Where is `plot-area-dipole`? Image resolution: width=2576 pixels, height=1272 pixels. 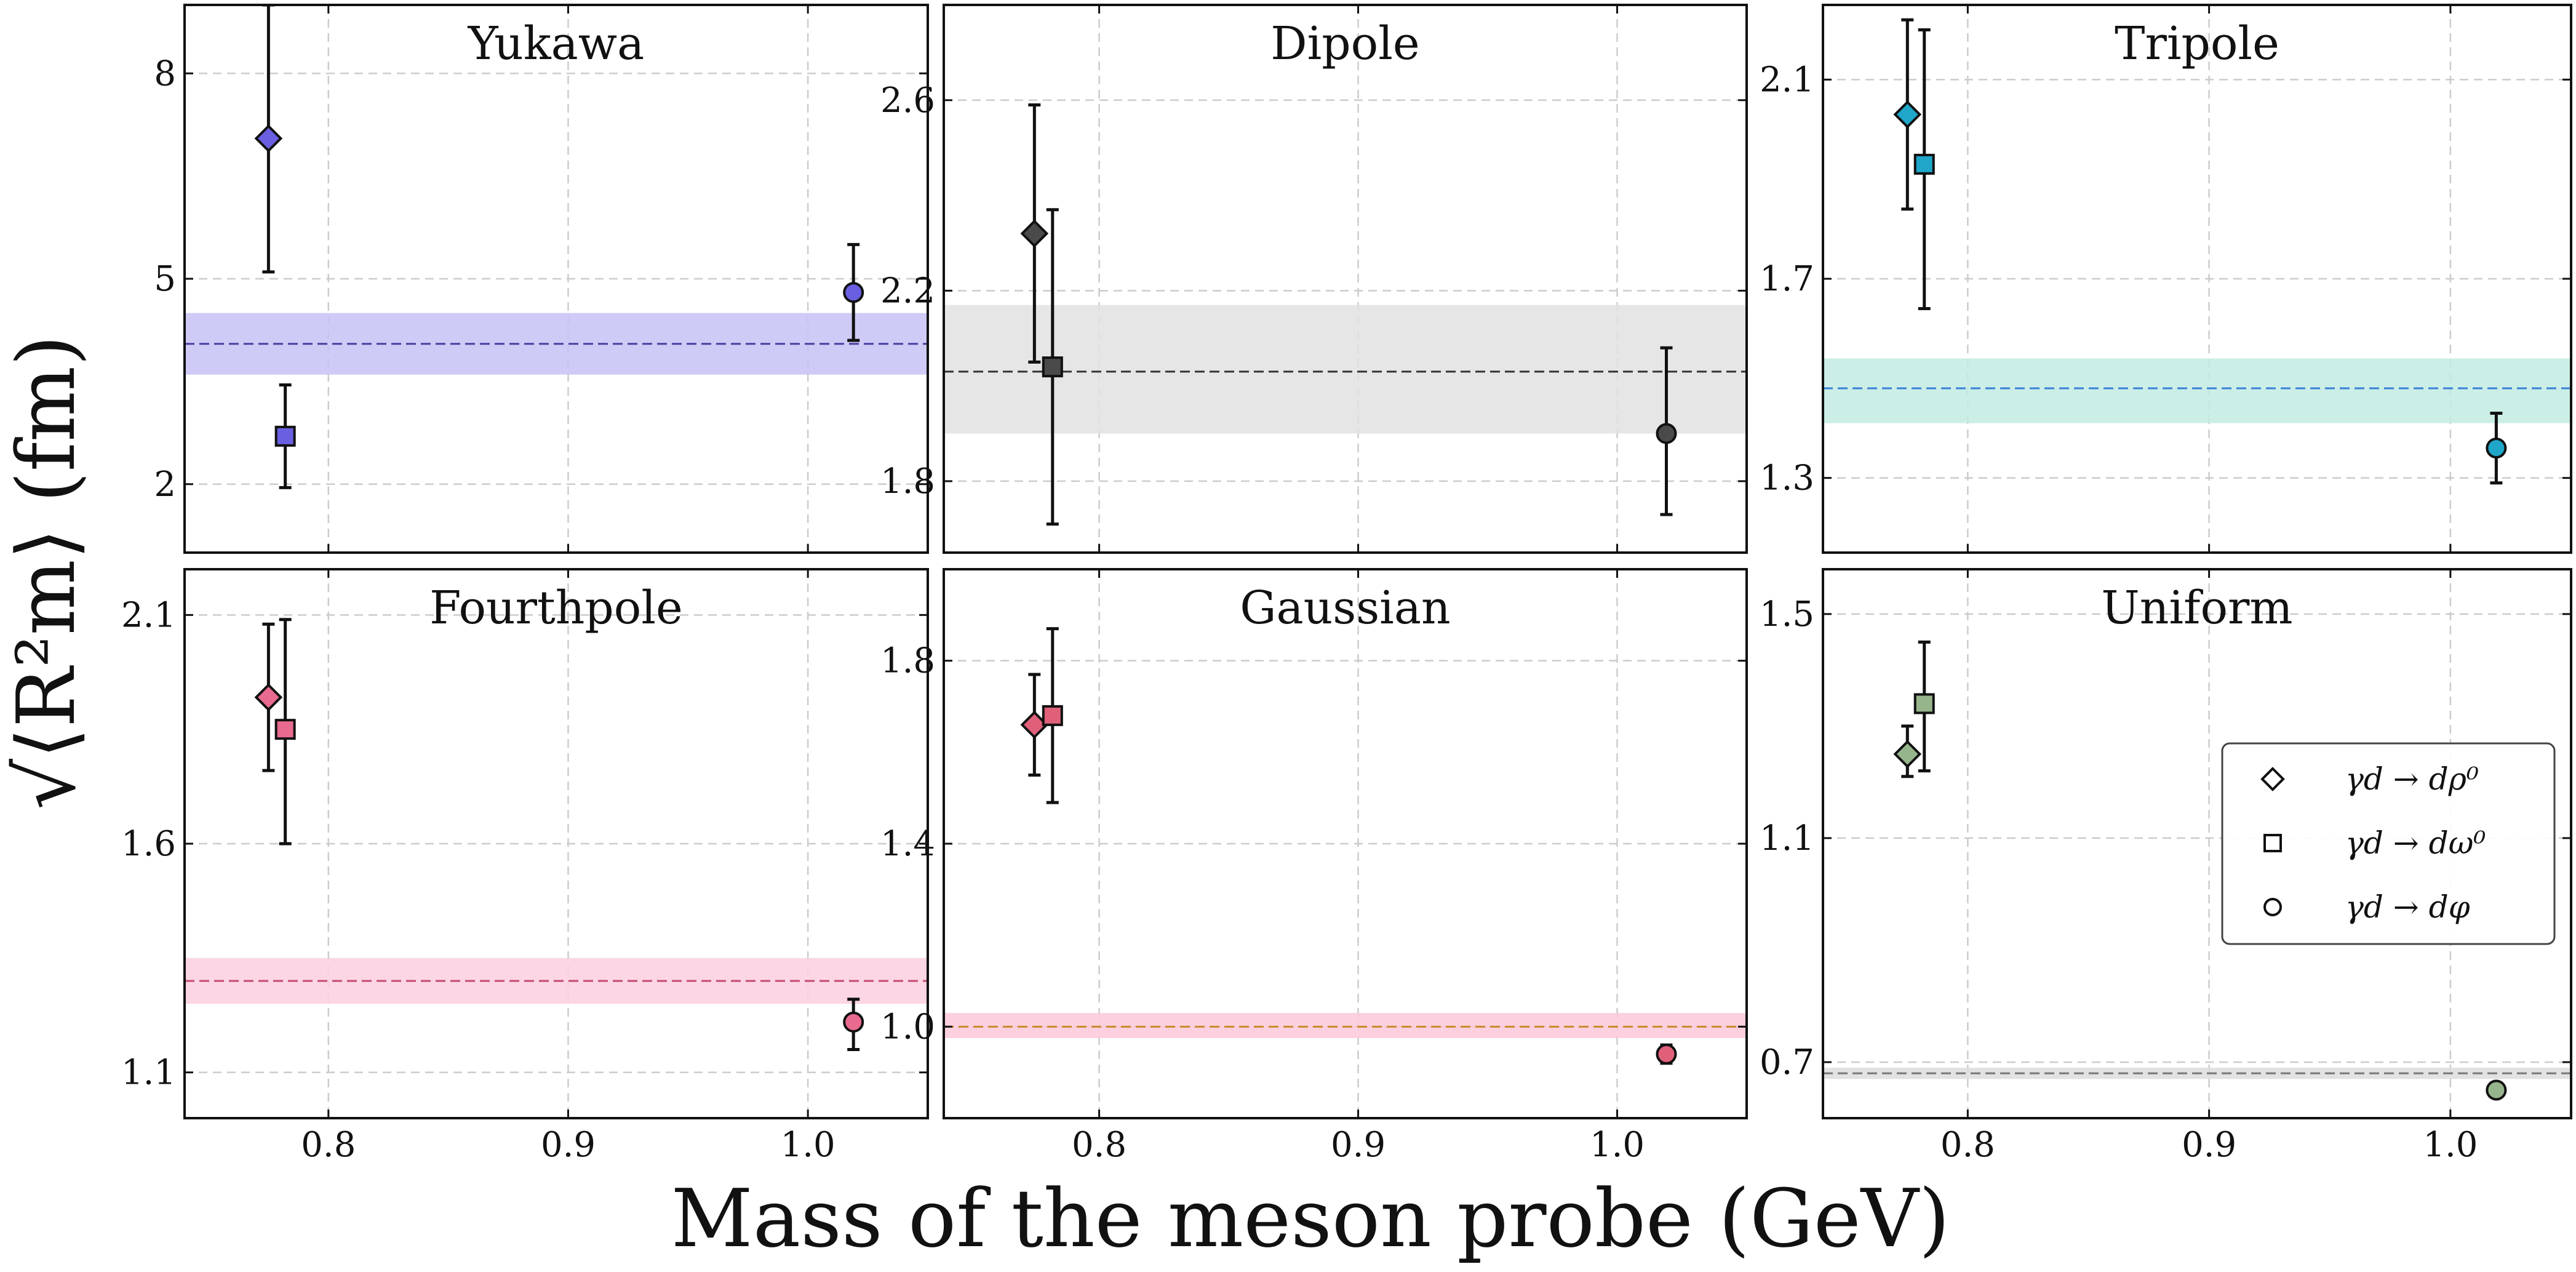
plot-area-dipole is located at coordinates (1345, 279).